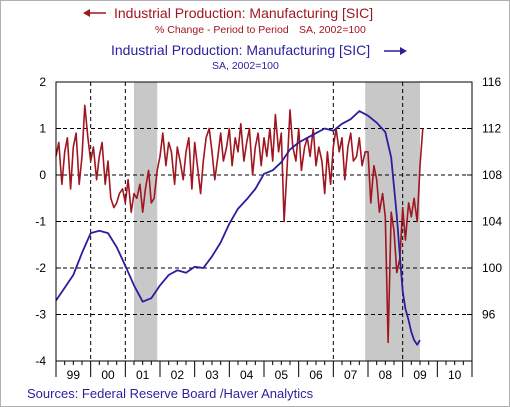  Describe the element at coordinates (455, 375) in the screenshot. I see `x-axis-tick-label: 10` at that location.